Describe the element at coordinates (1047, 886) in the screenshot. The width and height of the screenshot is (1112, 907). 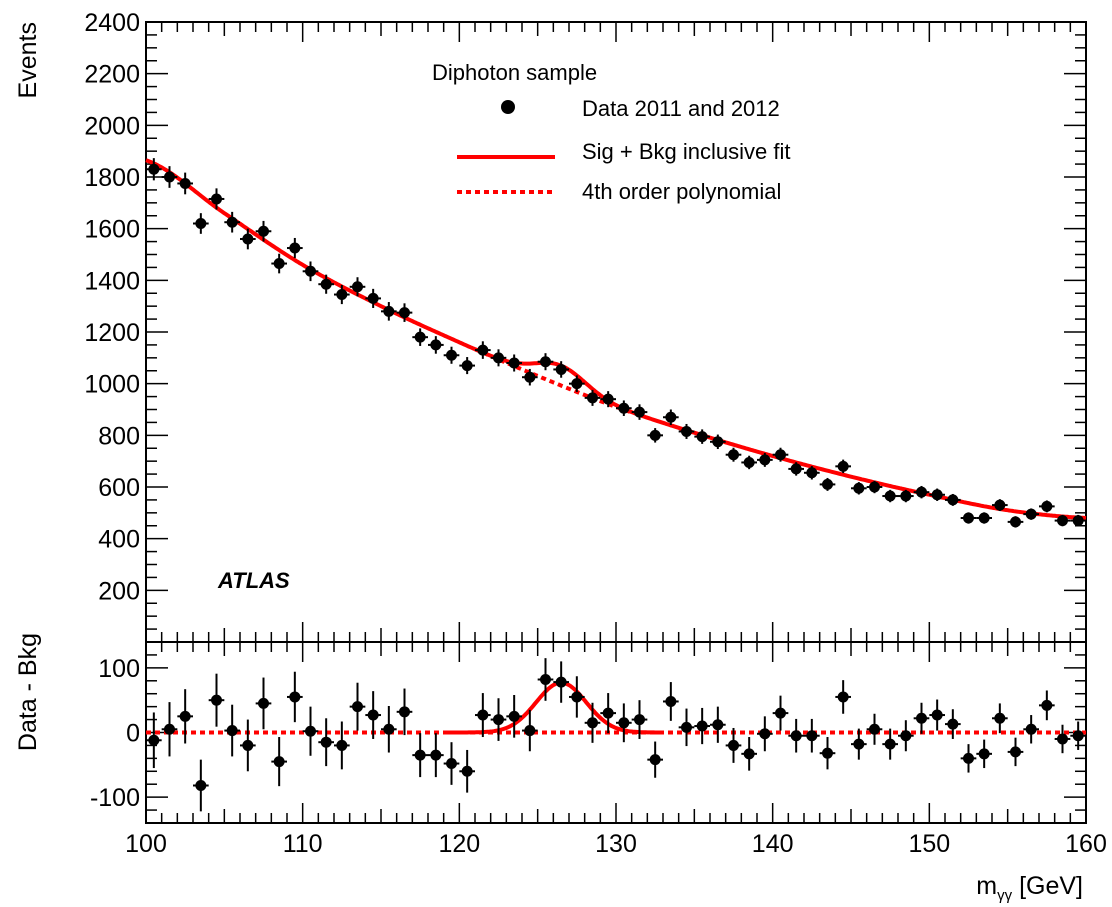
I see `x-axis-title-unit: [GeV]` at that location.